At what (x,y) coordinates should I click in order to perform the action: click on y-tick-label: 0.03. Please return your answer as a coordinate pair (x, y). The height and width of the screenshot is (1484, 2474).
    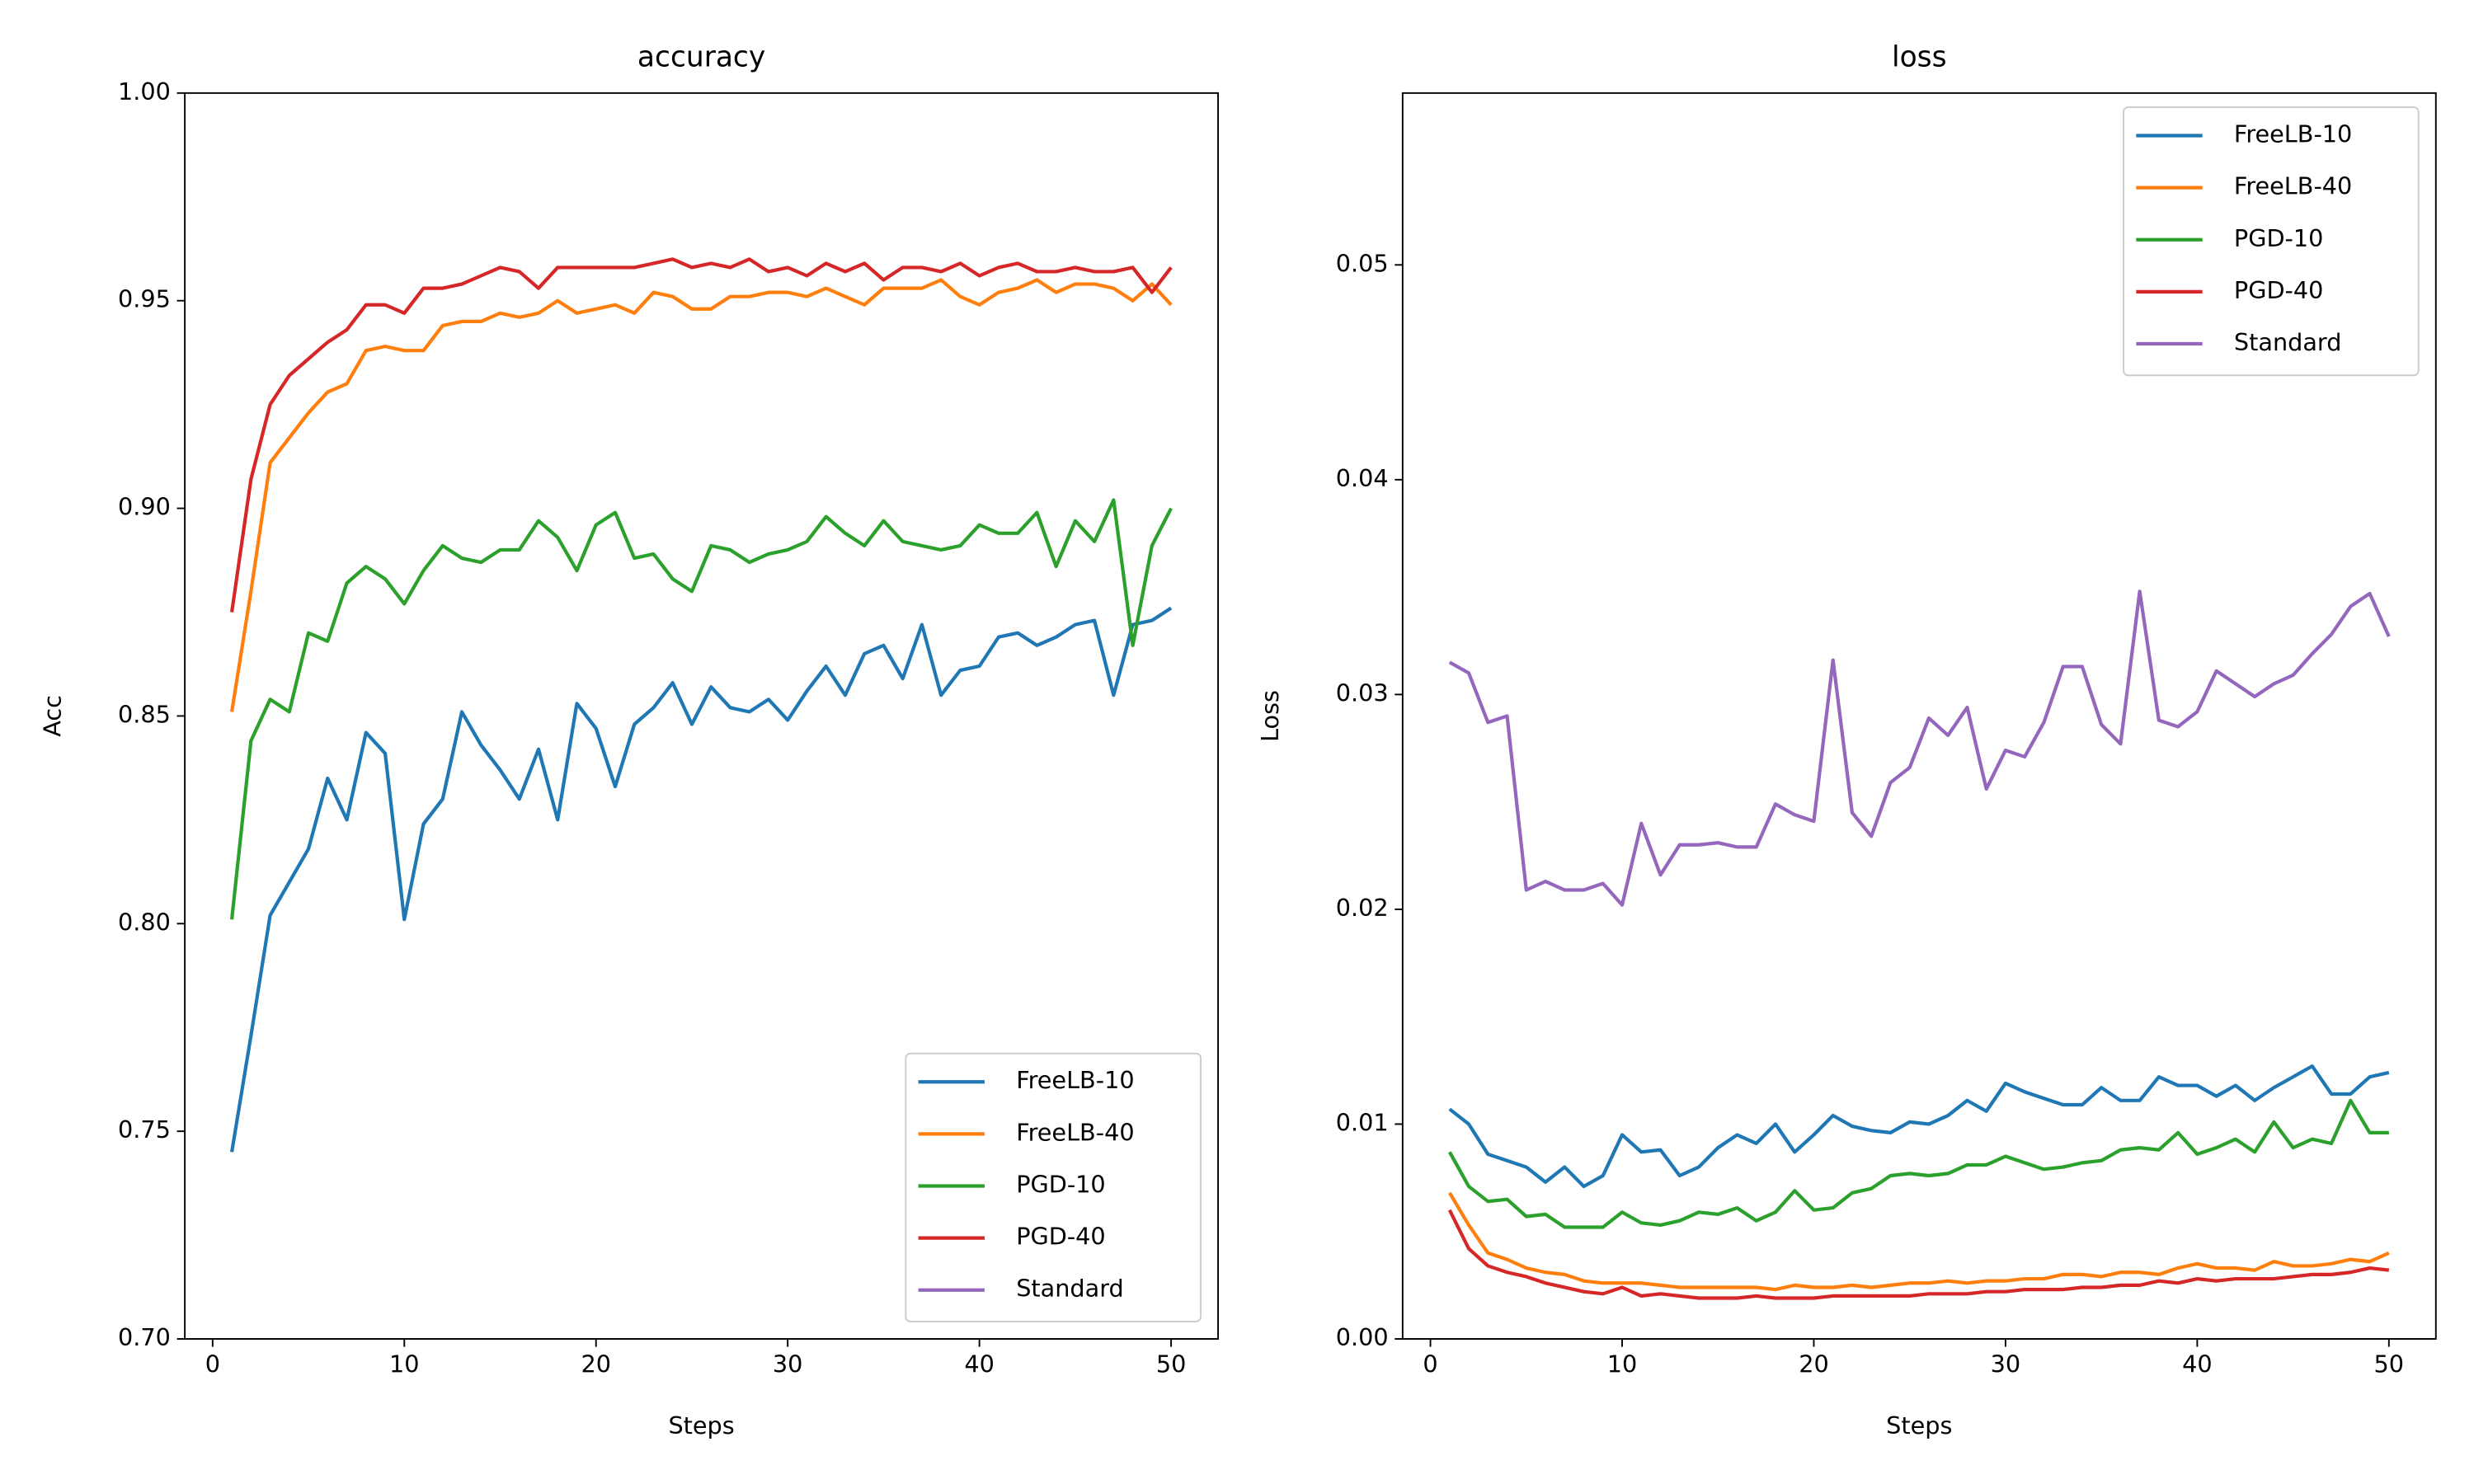
    Looking at the image, I should click on (1362, 693).